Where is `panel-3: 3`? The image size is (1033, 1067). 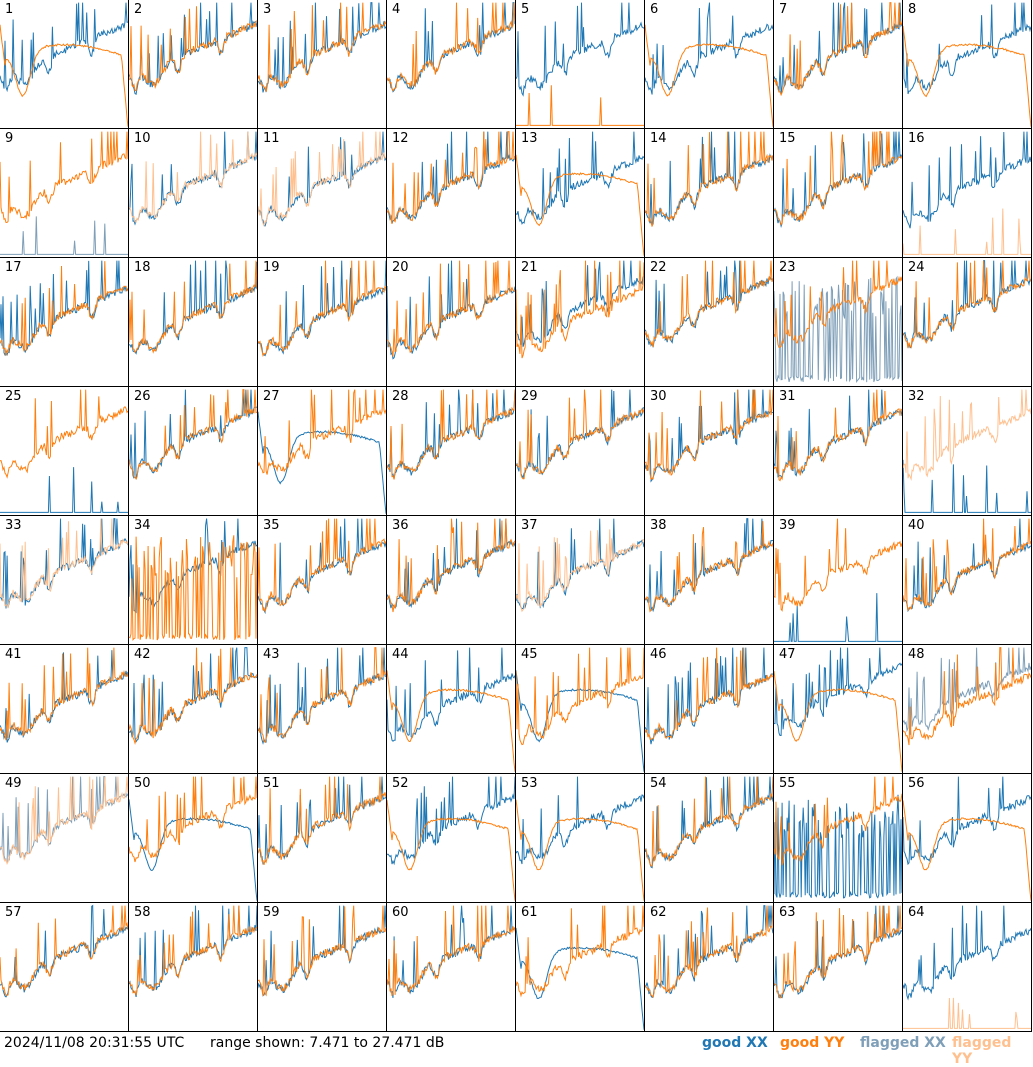 panel-3: 3 is located at coordinates (322, 64).